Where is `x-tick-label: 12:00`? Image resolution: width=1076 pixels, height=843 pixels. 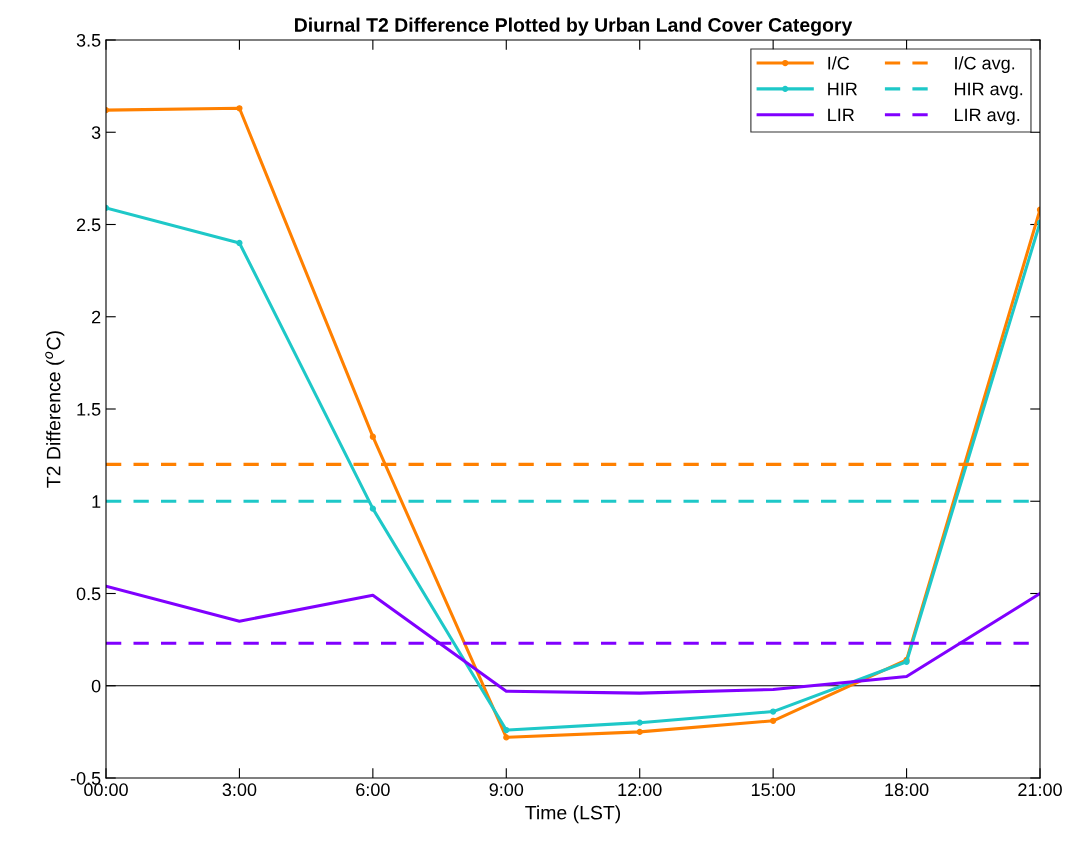
x-tick-label: 12:00 is located at coordinates (640, 790).